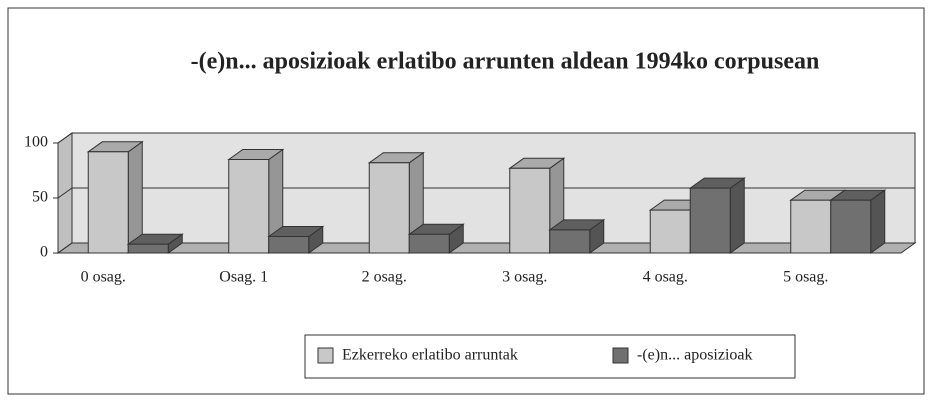 This screenshot has height=406, width=931. What do you see at coordinates (243, 277) in the screenshot?
I see `x-tick-label: Osag. 1` at bounding box center [243, 277].